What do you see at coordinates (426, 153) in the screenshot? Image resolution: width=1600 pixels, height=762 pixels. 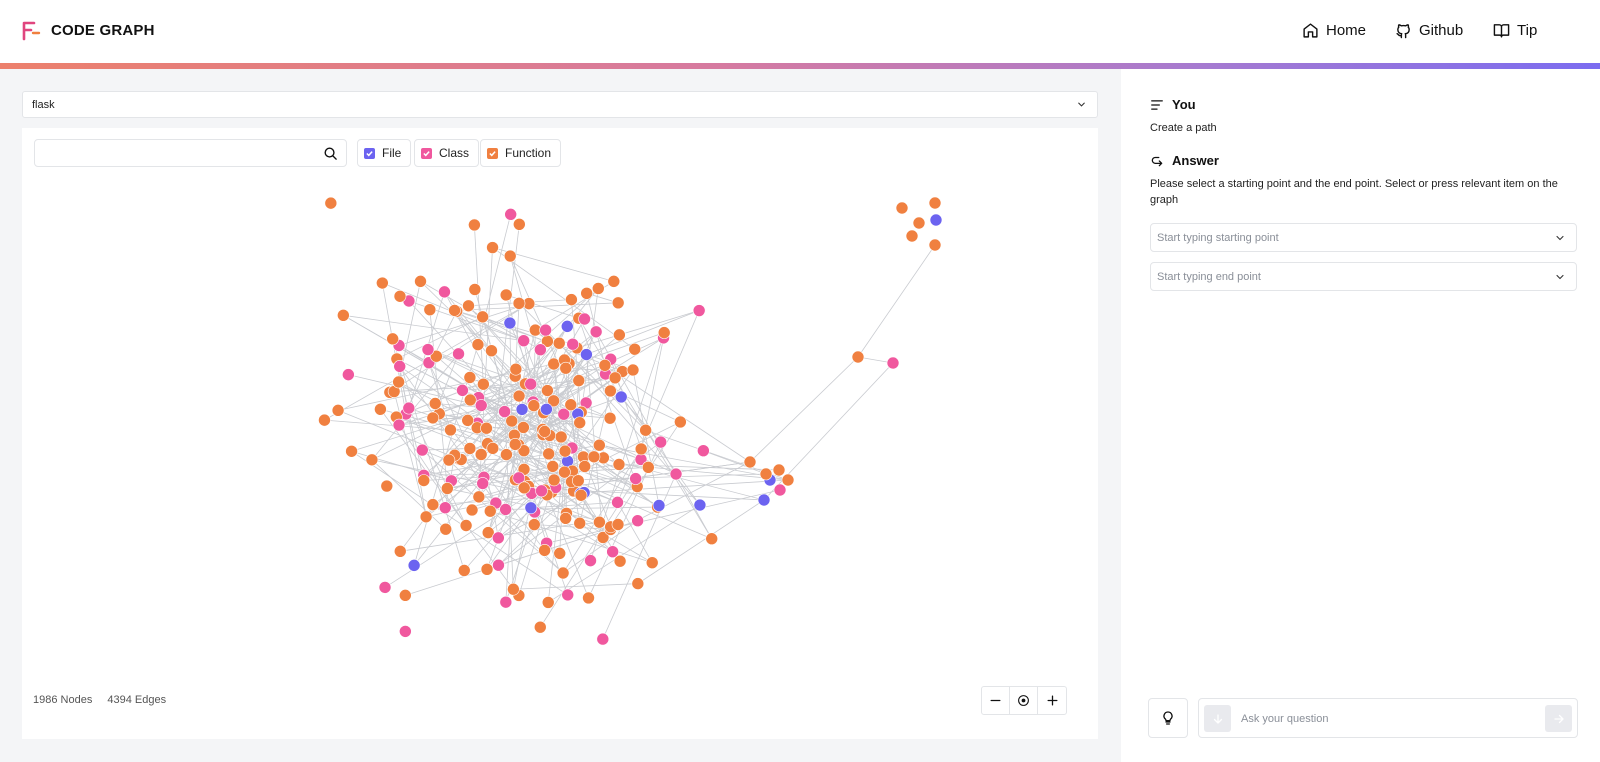 I see `class-checkbox` at bounding box center [426, 153].